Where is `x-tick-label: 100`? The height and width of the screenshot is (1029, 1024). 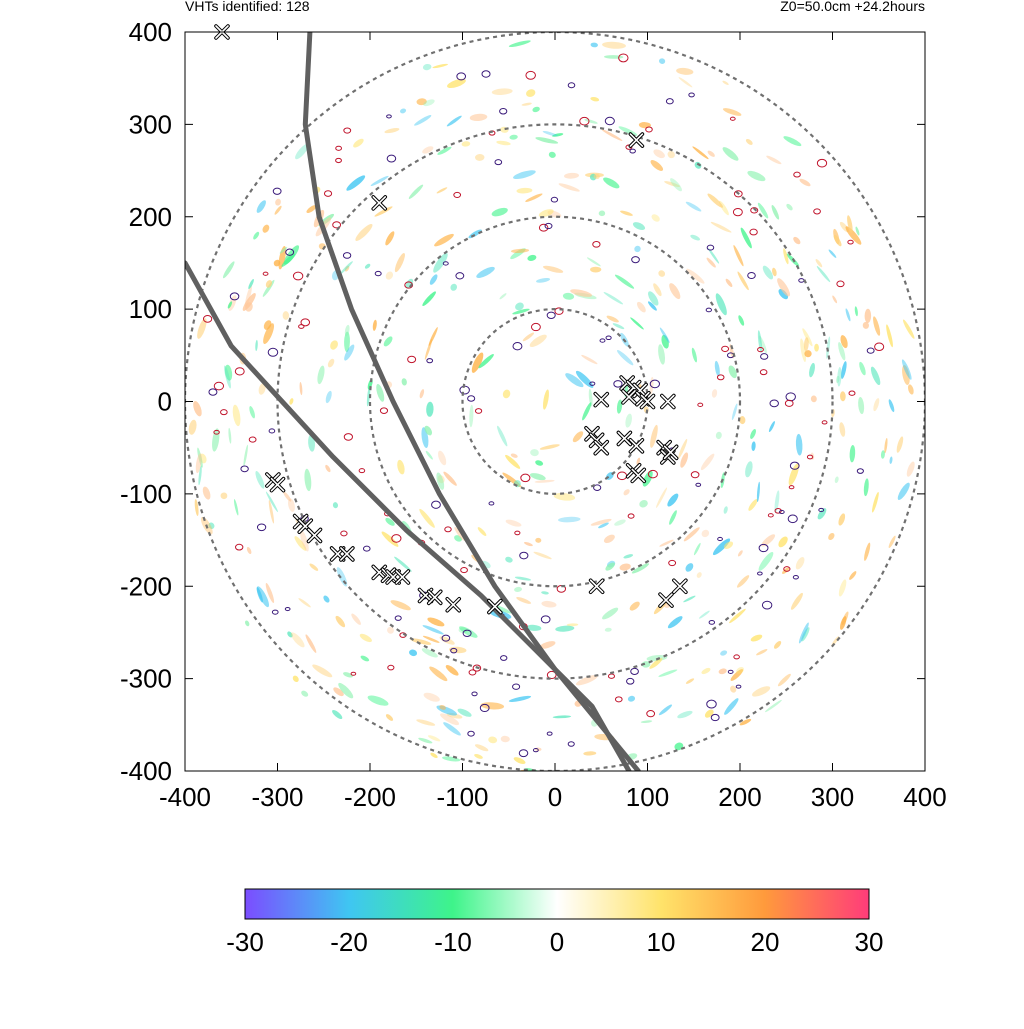
x-tick-label: 100 is located at coordinates (647, 797).